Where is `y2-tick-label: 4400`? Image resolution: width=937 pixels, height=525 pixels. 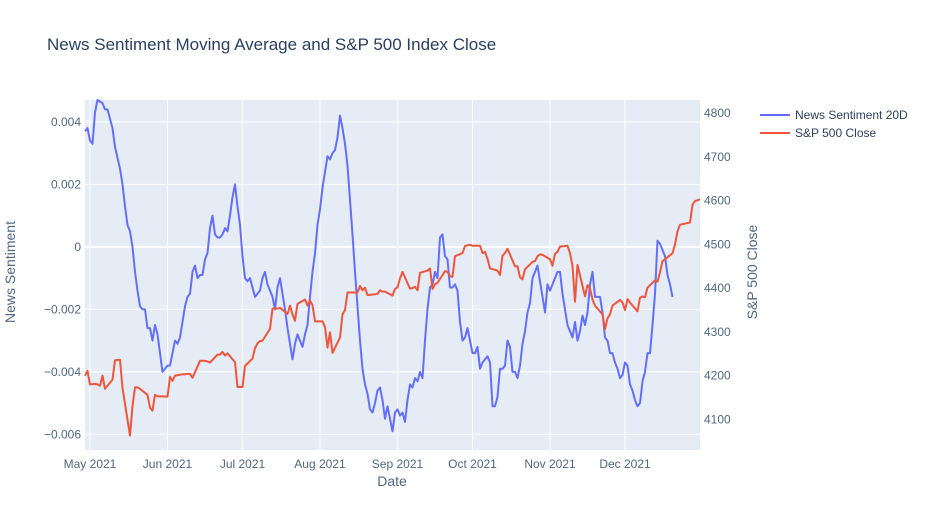
y2-tick-label: 4400 is located at coordinates (717, 288).